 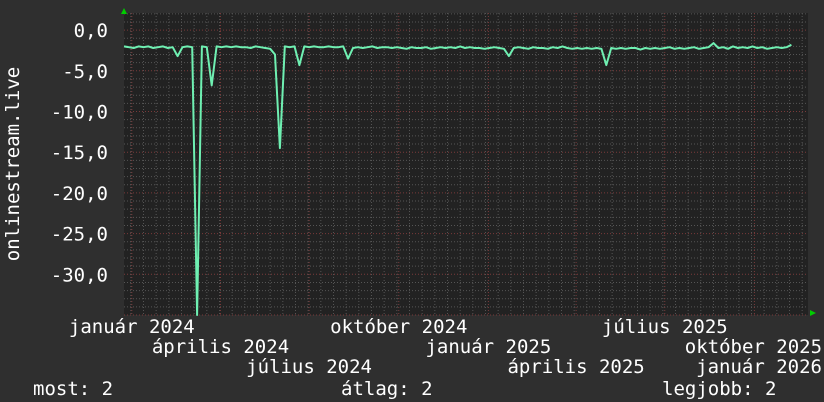 What do you see at coordinates (387, 389) in the screenshot?
I see `legend-average: átlag: 2` at bounding box center [387, 389].